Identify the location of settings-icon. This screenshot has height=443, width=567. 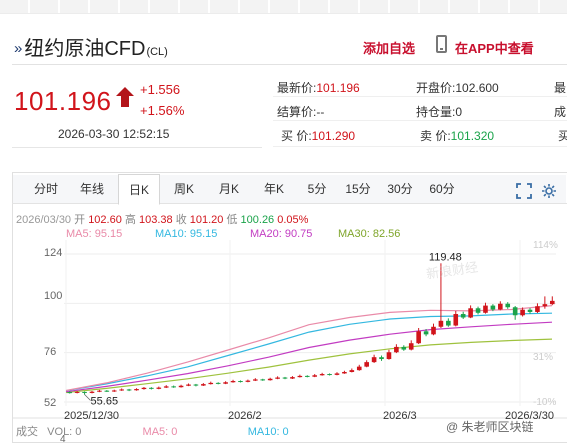
(549, 191).